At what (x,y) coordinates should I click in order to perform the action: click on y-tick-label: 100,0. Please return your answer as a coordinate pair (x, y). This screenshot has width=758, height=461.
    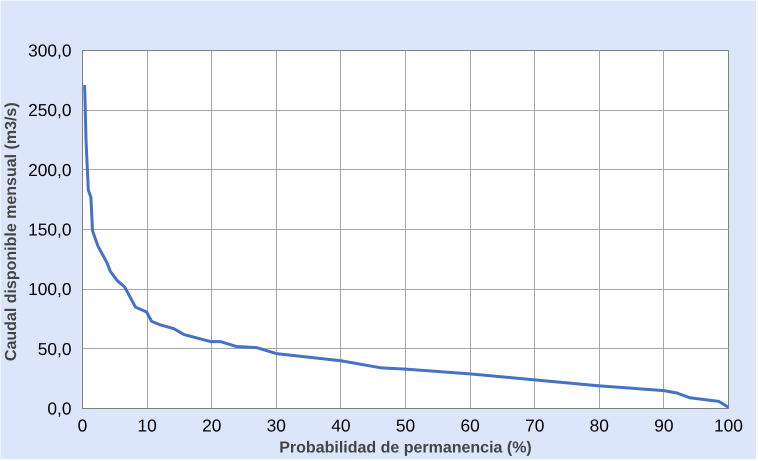
    Looking at the image, I should click on (50, 289).